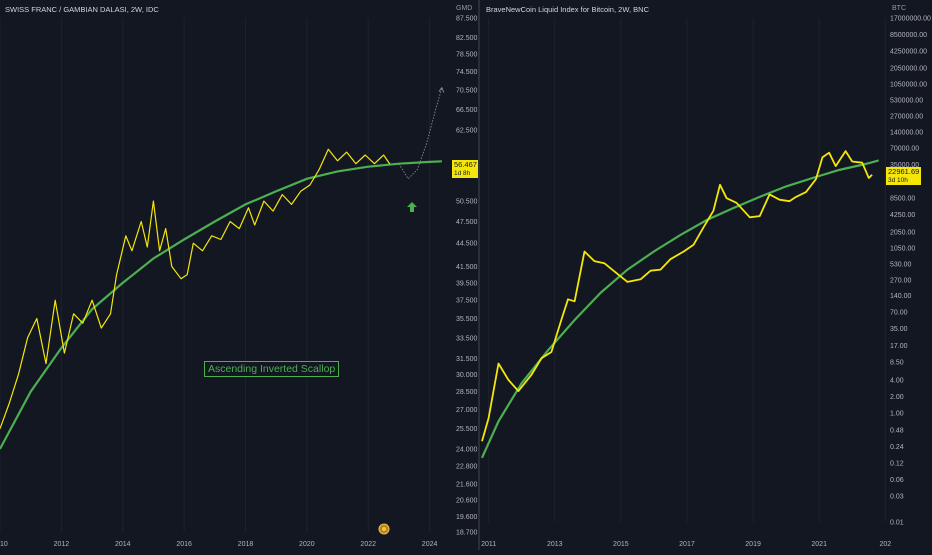 The image size is (932, 555). Describe the element at coordinates (465, 164) in the screenshot. I see `last-price-value: 56.467` at that location.